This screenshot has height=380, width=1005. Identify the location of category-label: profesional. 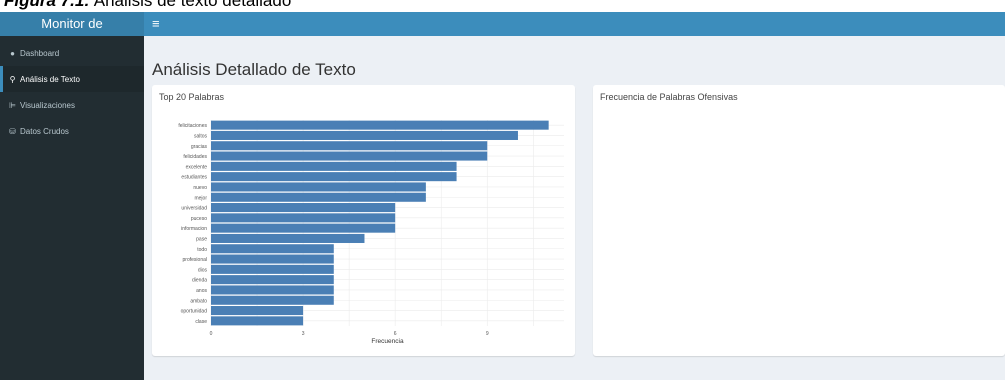
(195, 260).